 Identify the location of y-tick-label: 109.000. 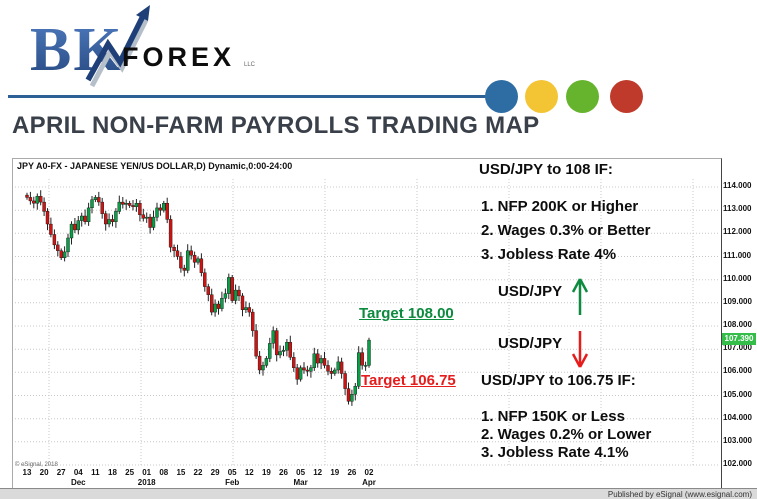
(737, 301).